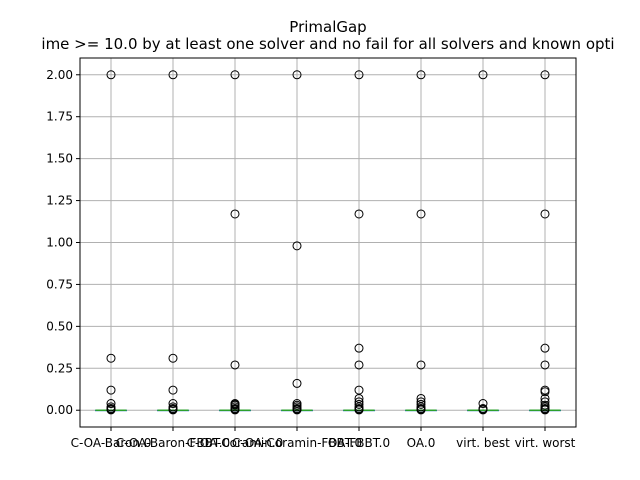 This screenshot has width=640, height=480. I want to click on x-tick-label: virt. worst, so click(545, 443).